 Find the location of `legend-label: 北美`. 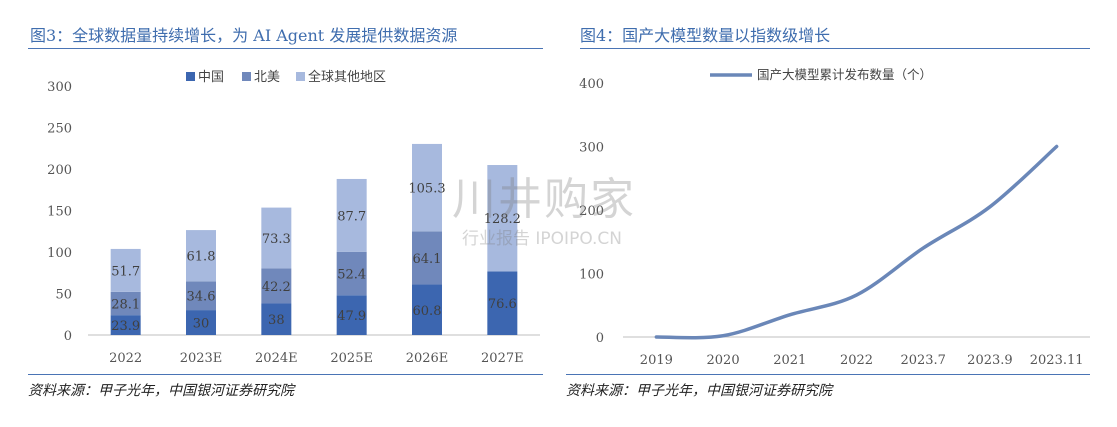

legend-label: 北美 is located at coordinates (267, 77).